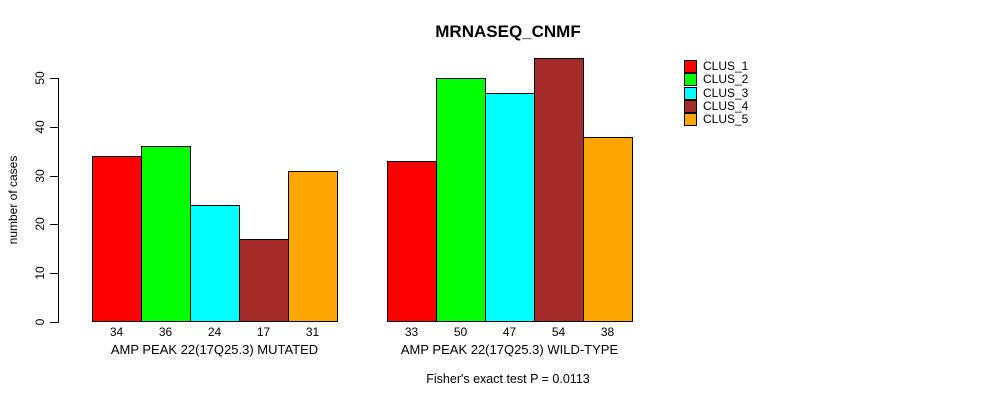 This screenshot has height=400, width=990. I want to click on bar-clus_2-group1, so click(166, 234).